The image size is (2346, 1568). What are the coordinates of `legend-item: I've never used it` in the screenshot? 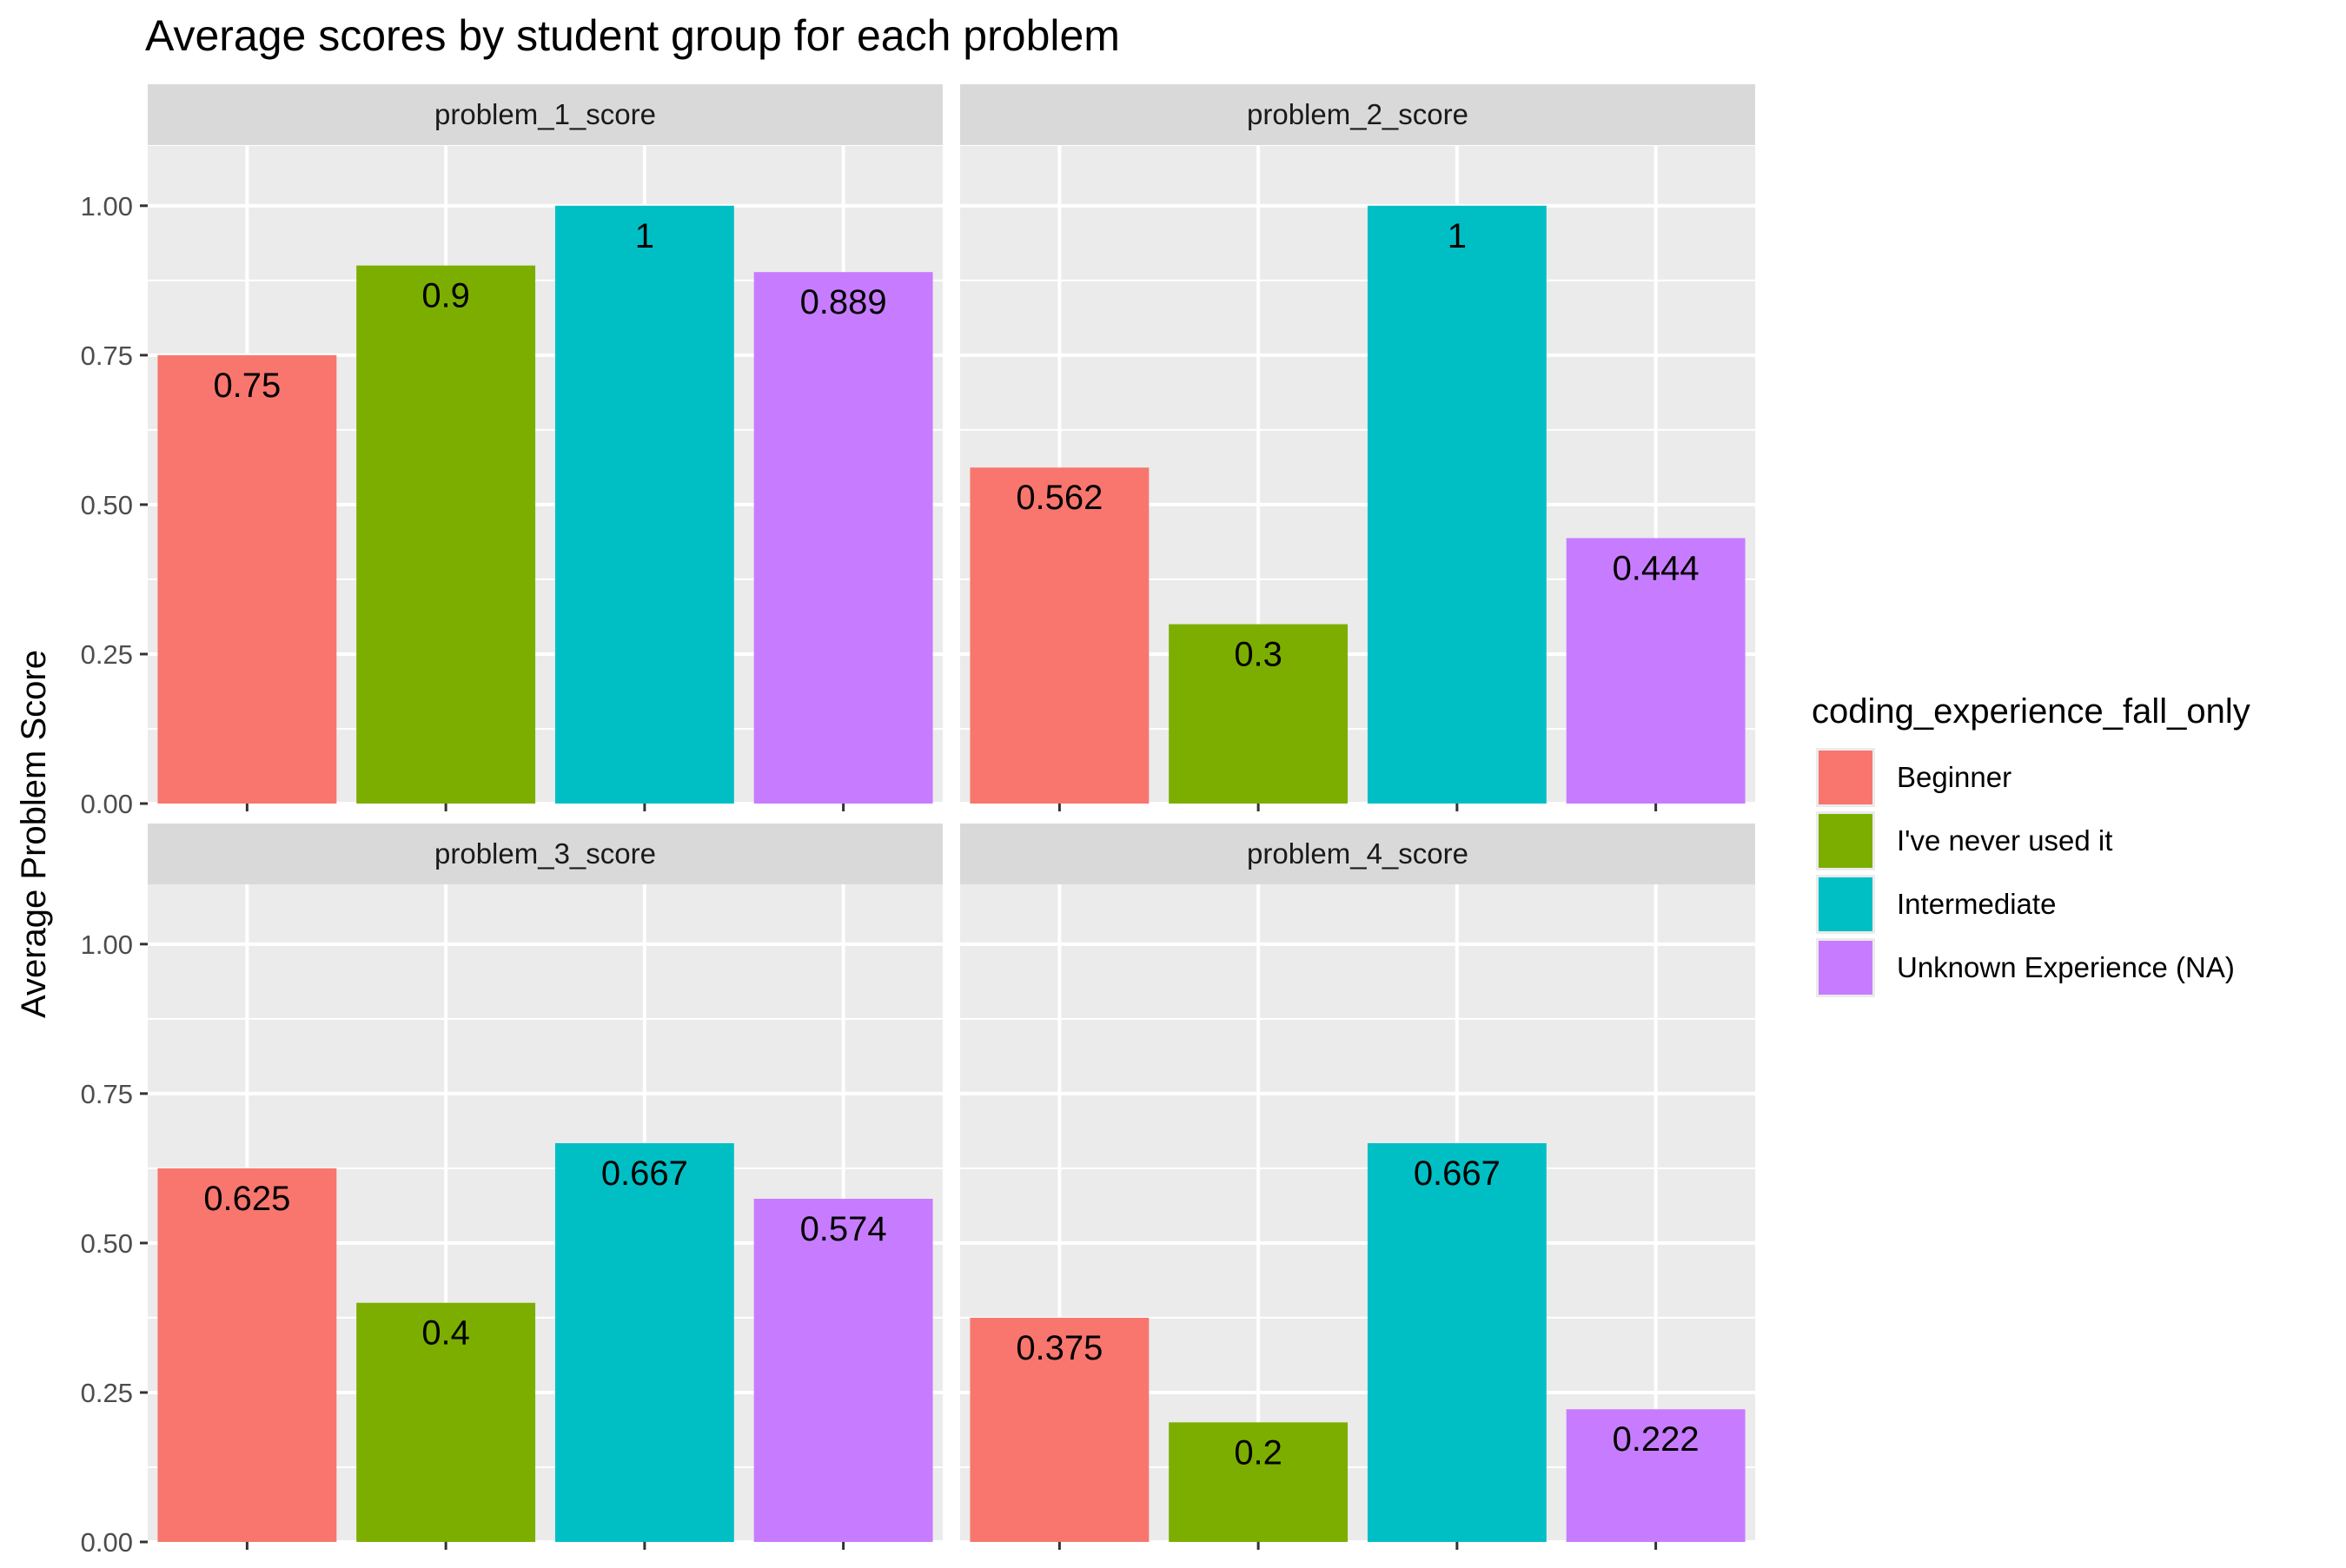 It's located at (1964, 840).